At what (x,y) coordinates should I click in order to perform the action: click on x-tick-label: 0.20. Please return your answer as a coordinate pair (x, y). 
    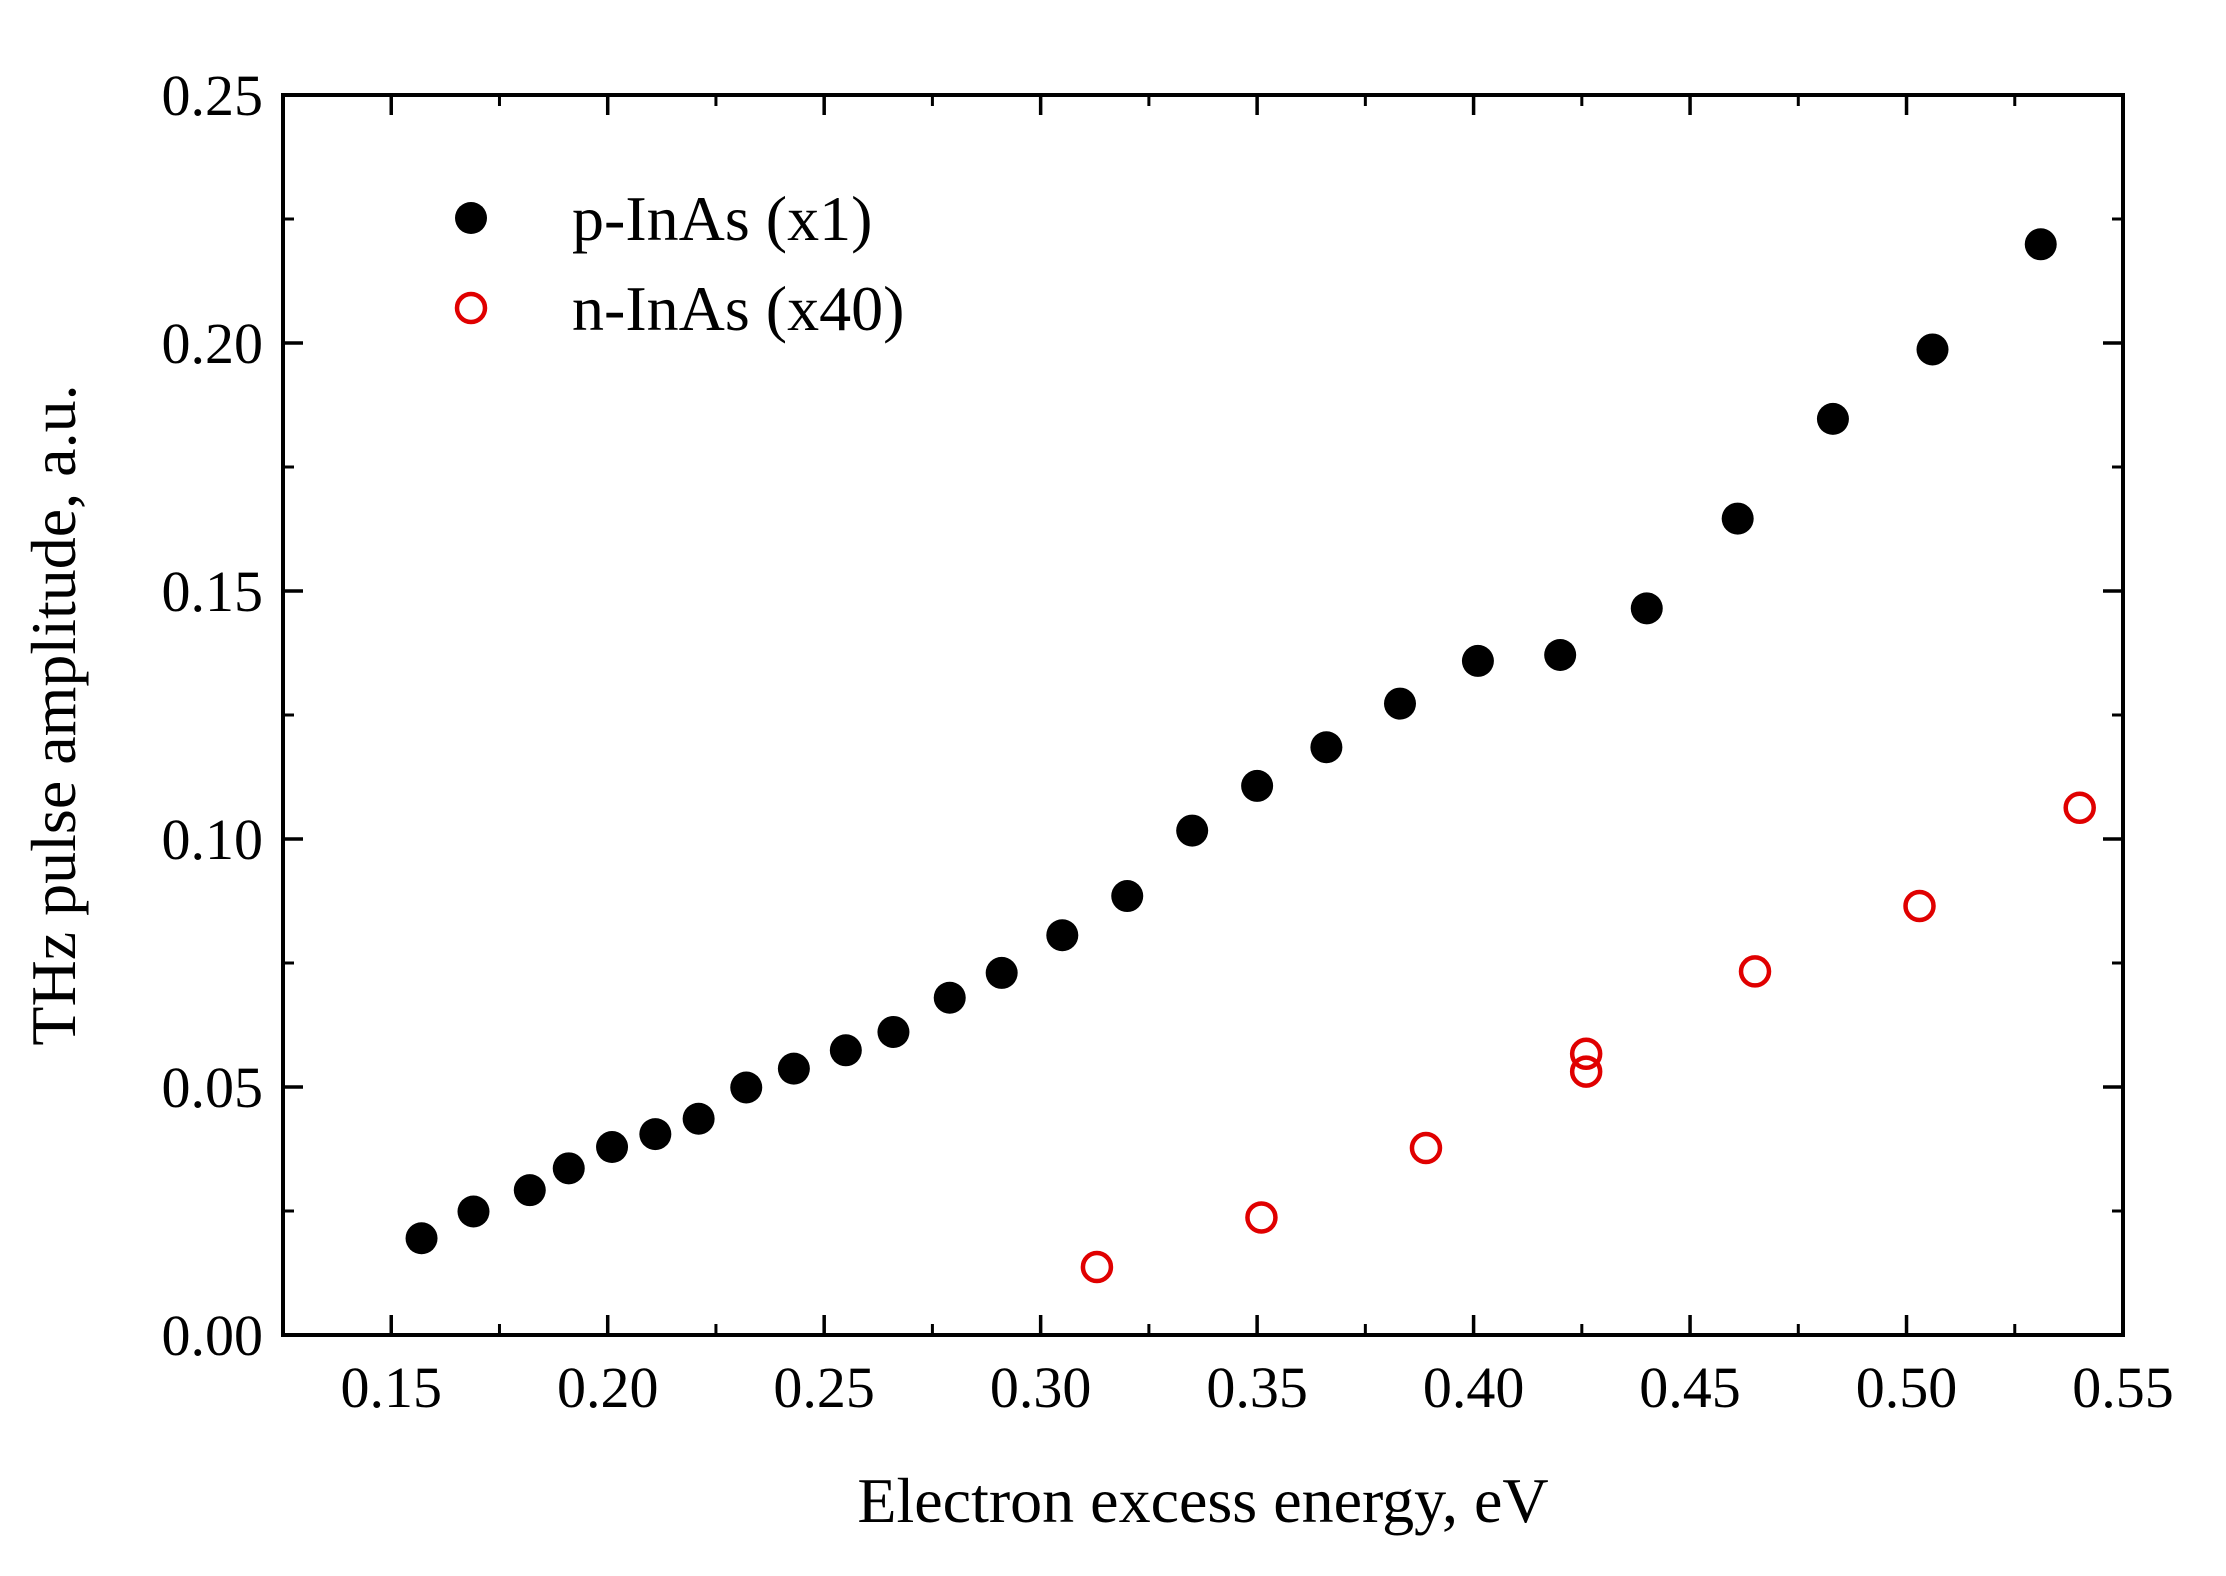
    Looking at the image, I should click on (608, 1387).